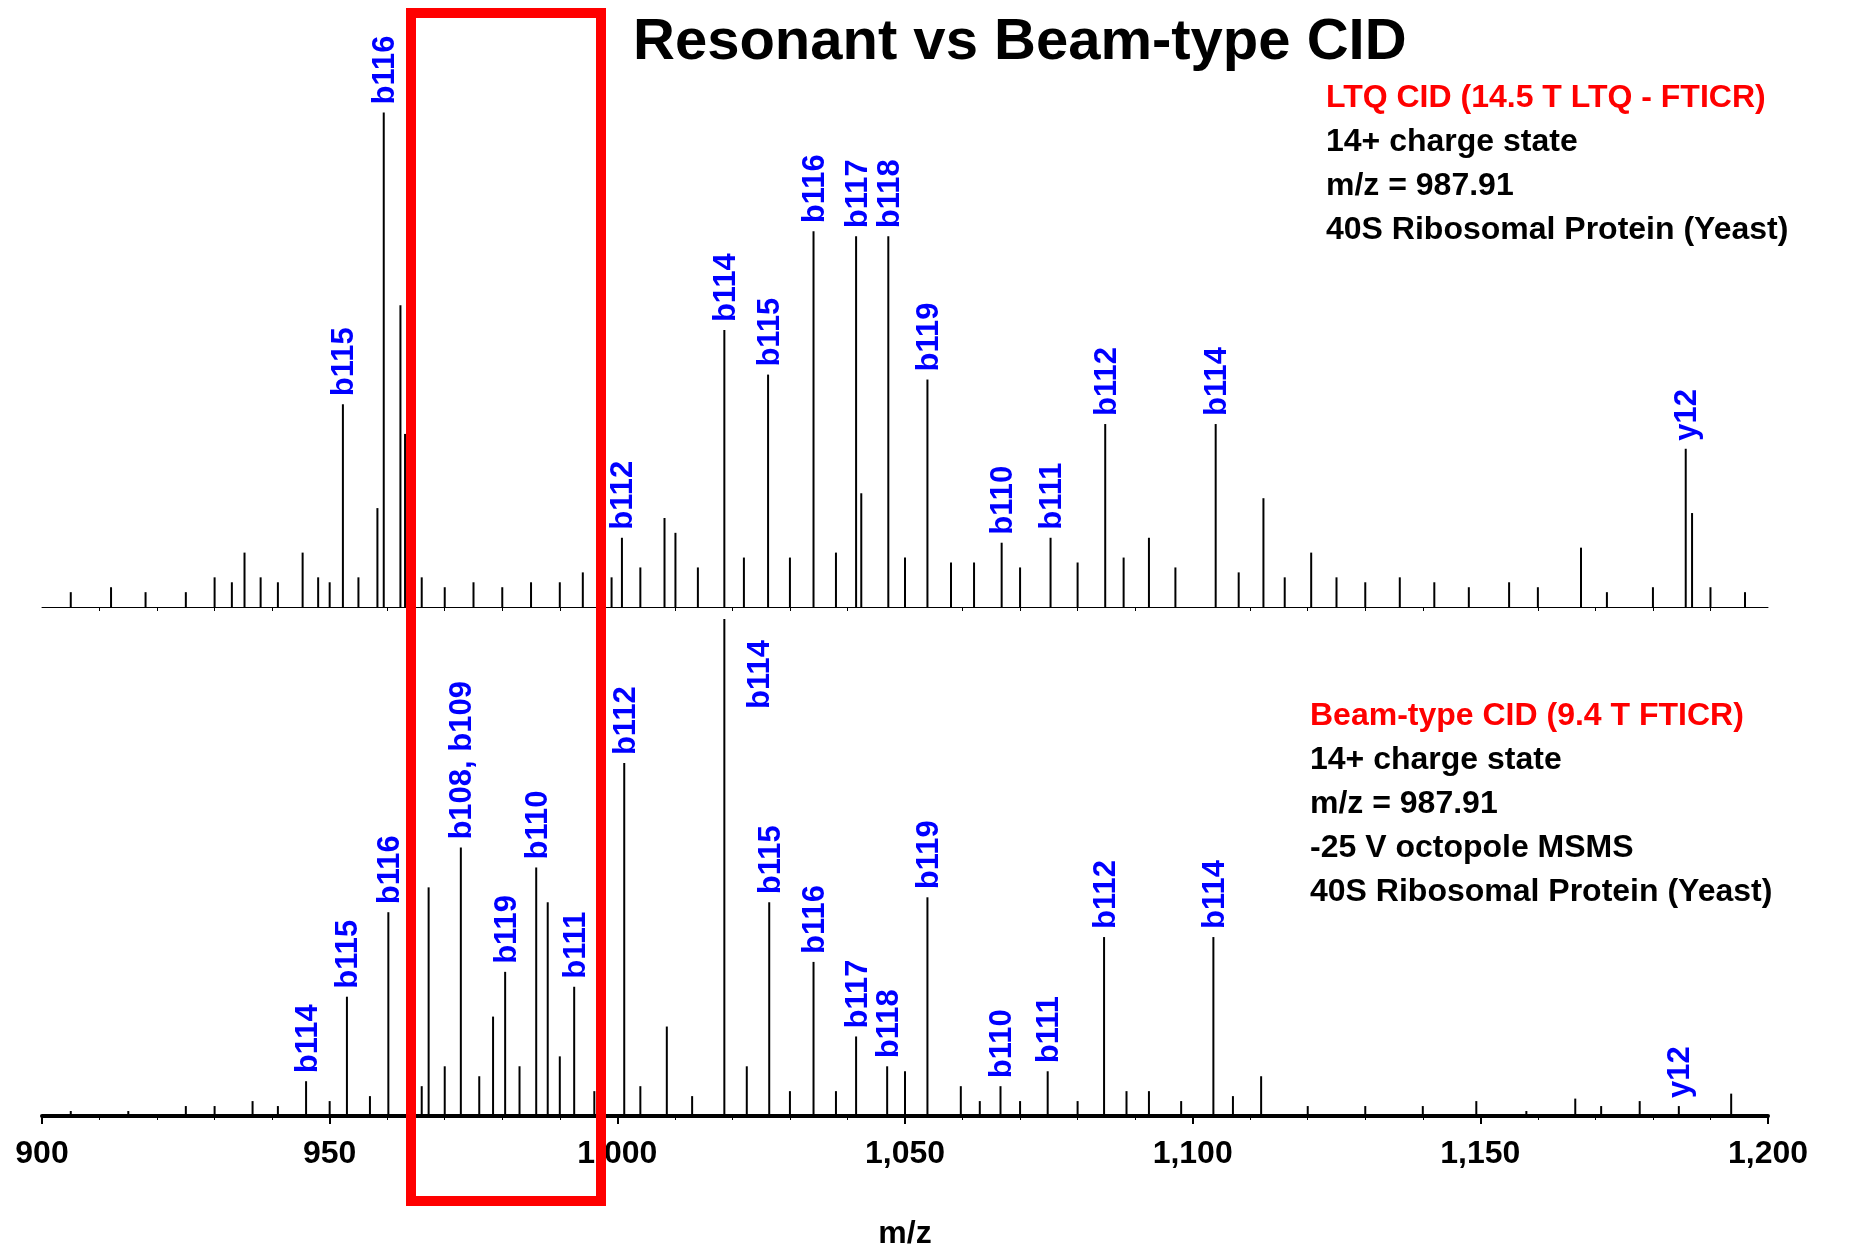 The image size is (1868, 1253). Describe the element at coordinates (329, 1152) in the screenshot. I see `x-tick-label: 950` at that location.